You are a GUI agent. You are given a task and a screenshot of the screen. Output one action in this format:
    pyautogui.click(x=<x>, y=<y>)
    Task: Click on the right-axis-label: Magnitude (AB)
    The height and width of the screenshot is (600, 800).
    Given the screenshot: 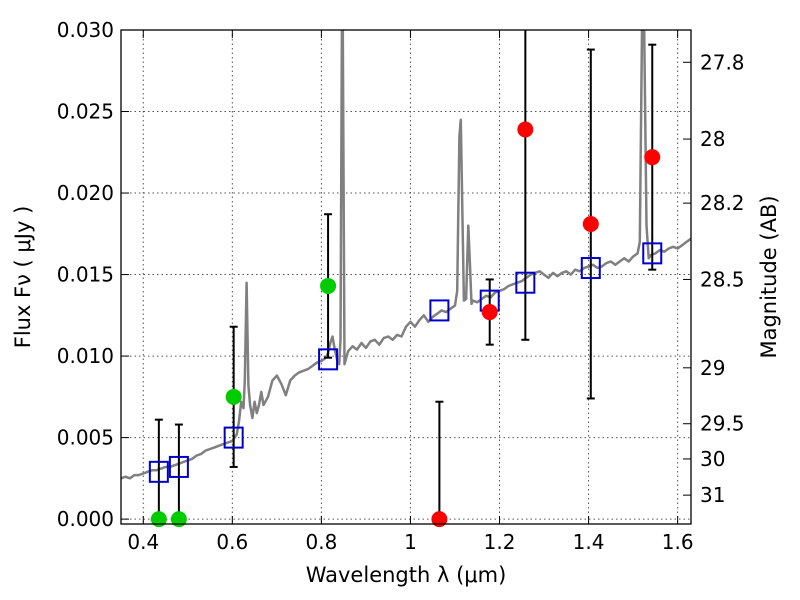 What is the action you would take?
    pyautogui.click(x=769, y=276)
    